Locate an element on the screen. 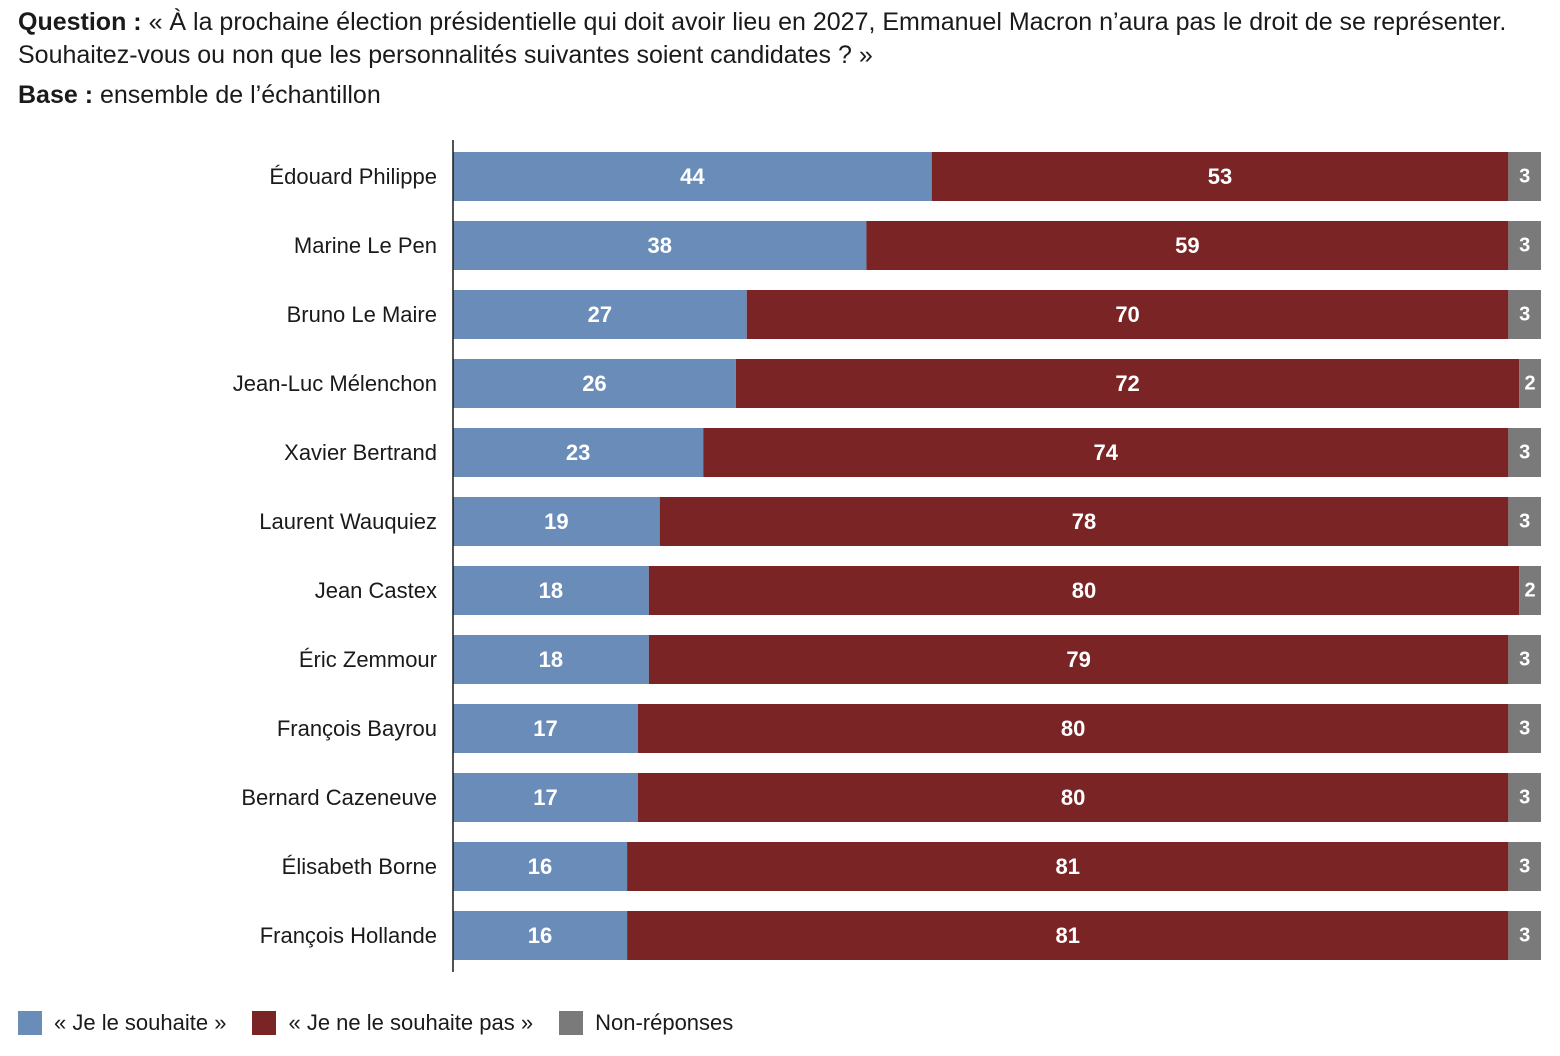 Image resolution: width=1560 pixels, height=1056 pixels. base-label: Base : is located at coordinates (56, 95).